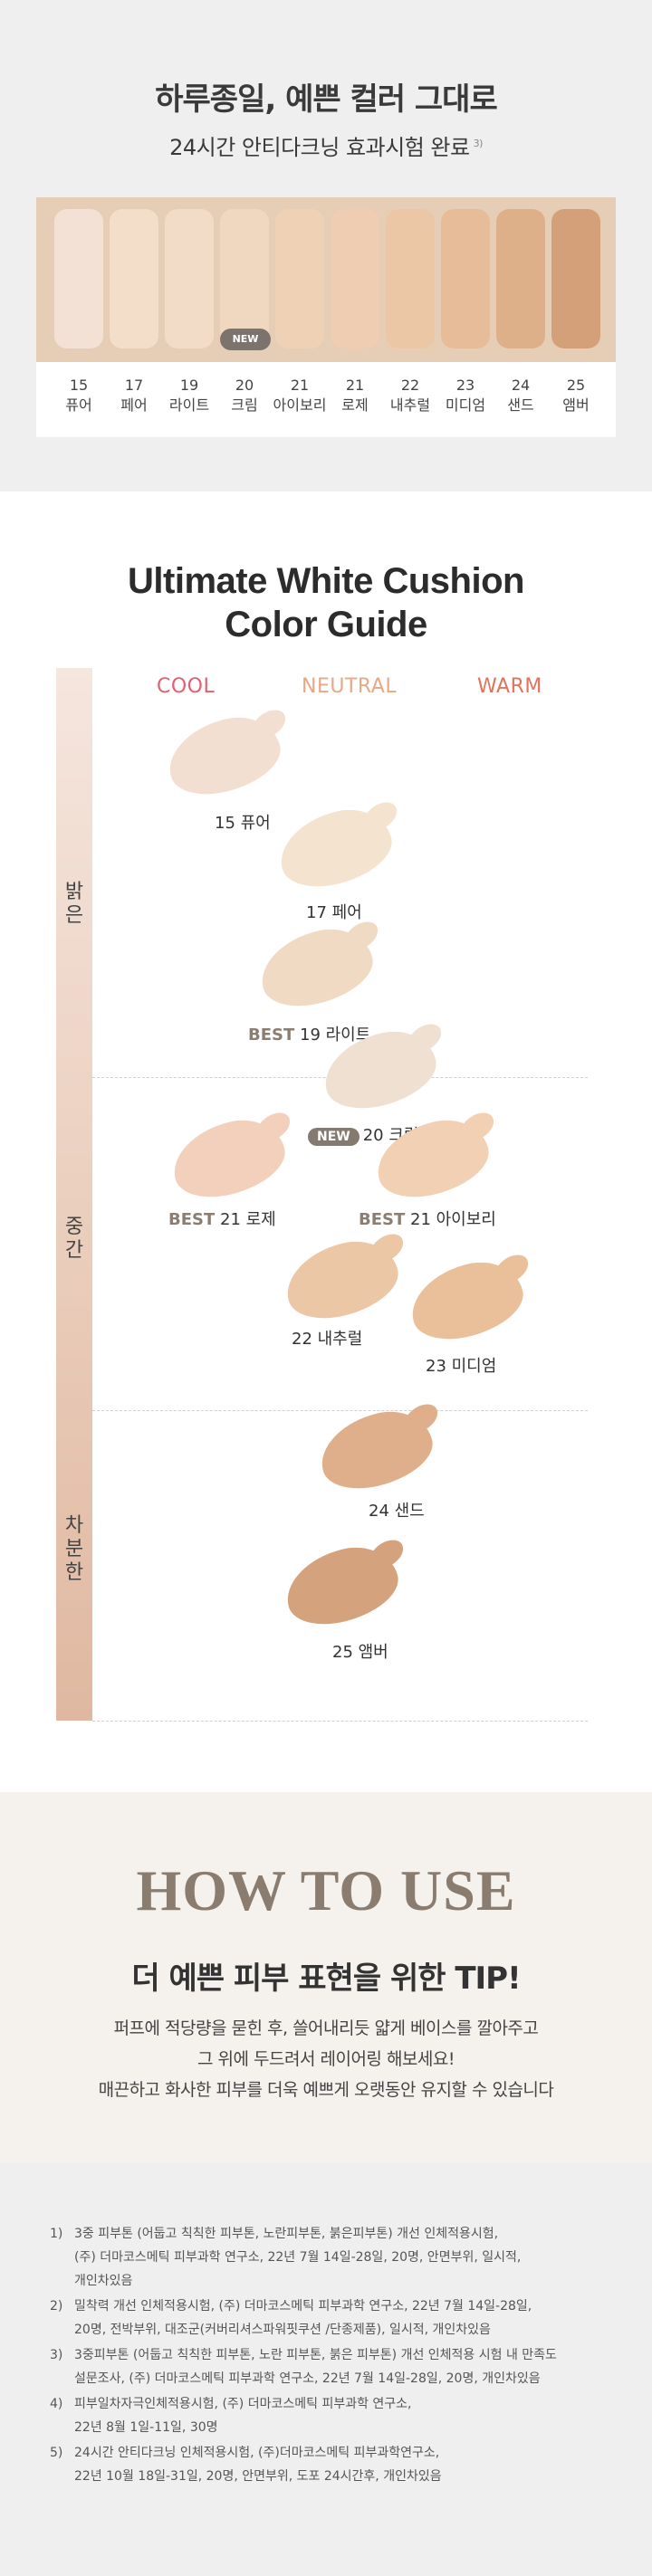 The width and height of the screenshot is (652, 2576). What do you see at coordinates (326, 602) in the screenshot?
I see `color-guide-title: Ultimate White Cushion Color Guide` at bounding box center [326, 602].